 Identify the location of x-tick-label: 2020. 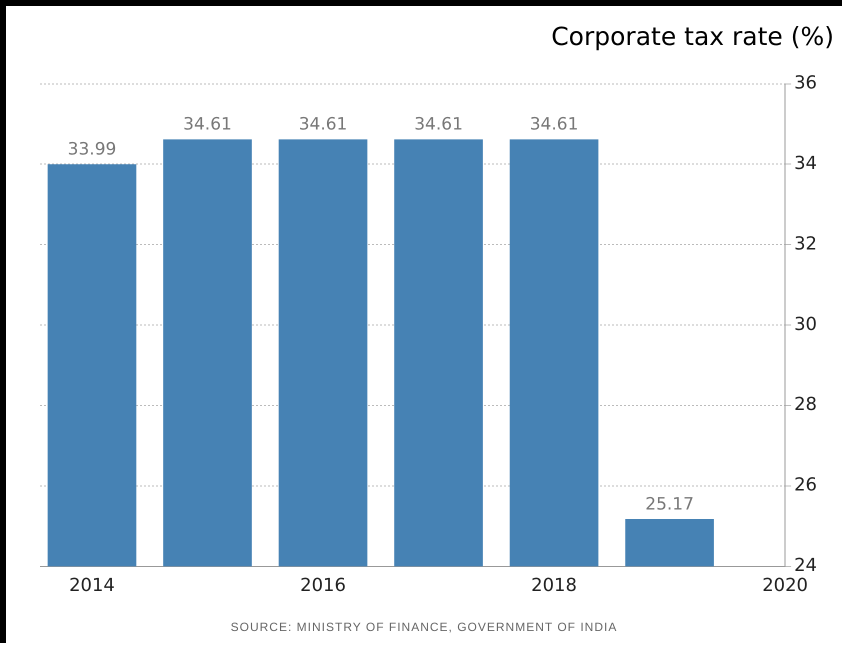
(785, 585).